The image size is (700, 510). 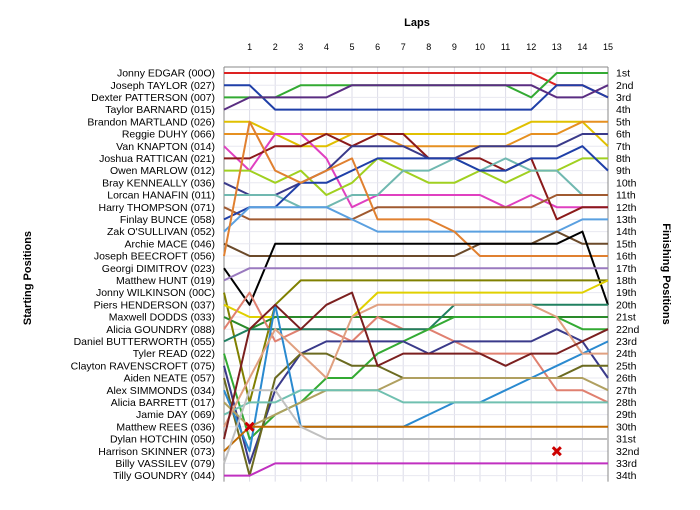 What do you see at coordinates (531, 47) in the screenshot?
I see `lap-tick-label: 12` at bounding box center [531, 47].